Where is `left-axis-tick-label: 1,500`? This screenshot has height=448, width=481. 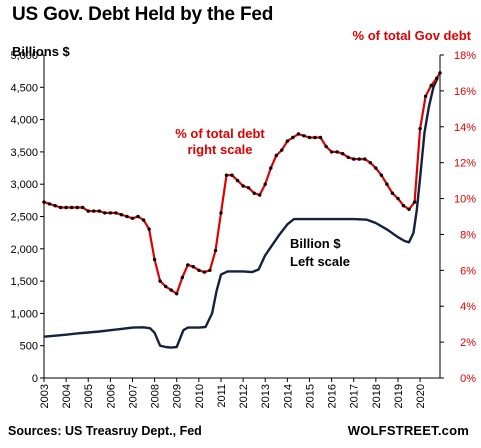
left-axis-tick-label: 1,500 is located at coordinates (24, 282).